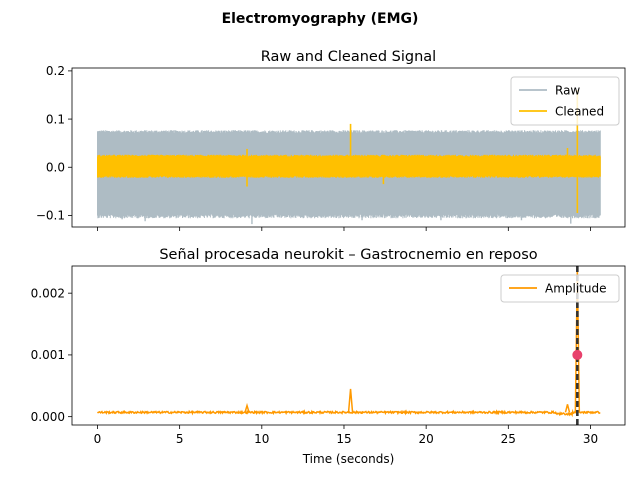 The width and height of the screenshot is (640, 480). I want to click on x-tick-label: 25, so click(508, 439).